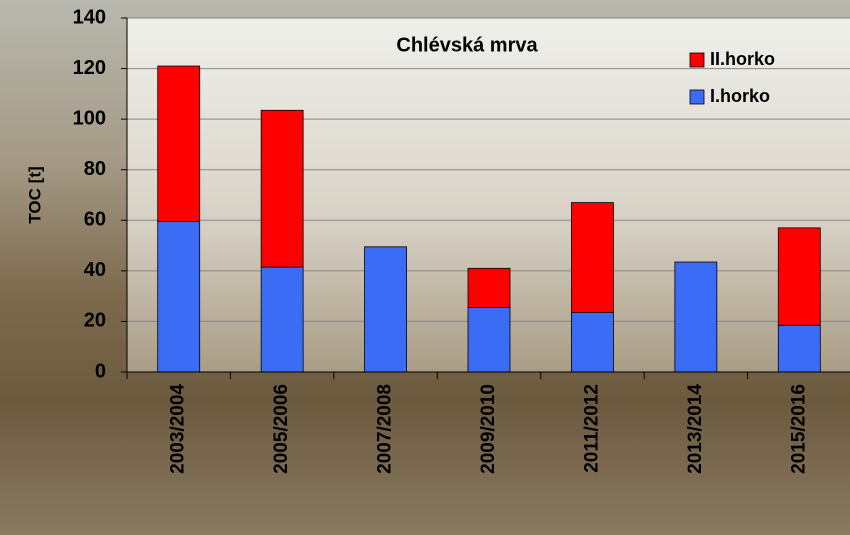  What do you see at coordinates (95, 270) in the screenshot?
I see `y-tick-label: 40` at bounding box center [95, 270].